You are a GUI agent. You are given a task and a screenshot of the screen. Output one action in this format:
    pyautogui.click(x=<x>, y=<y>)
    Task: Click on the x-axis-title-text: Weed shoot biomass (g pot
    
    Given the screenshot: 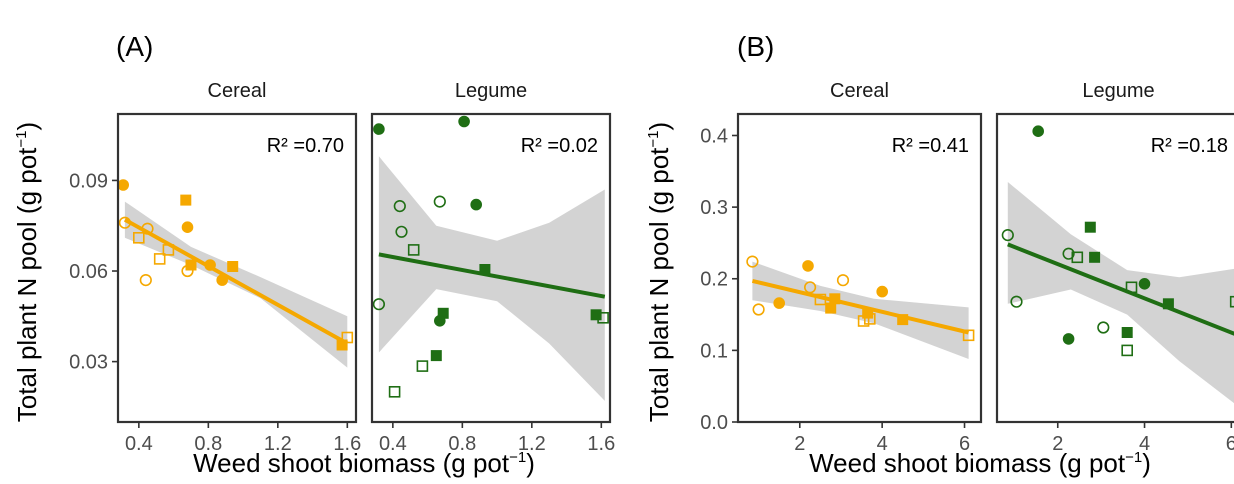 What is the action you would take?
    pyautogui.click(x=967, y=463)
    